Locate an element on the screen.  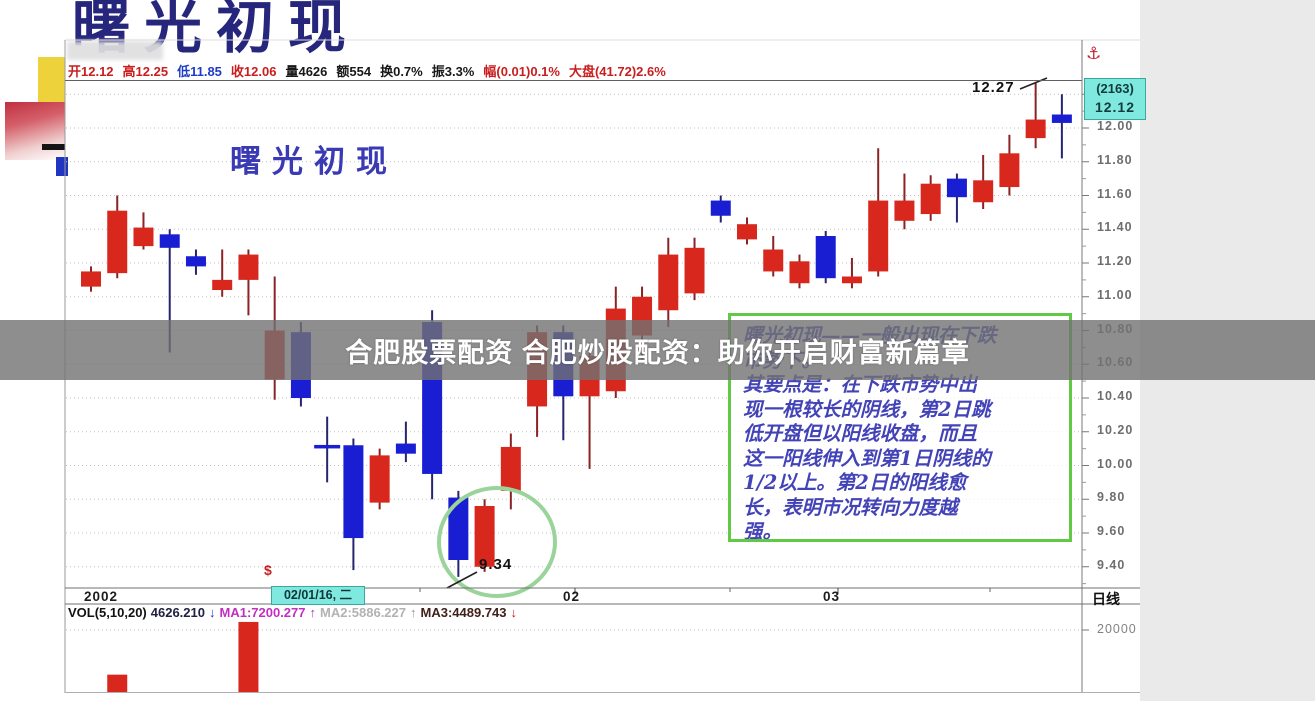
price-axis-label: 10.40 is located at coordinates (1115, 396).